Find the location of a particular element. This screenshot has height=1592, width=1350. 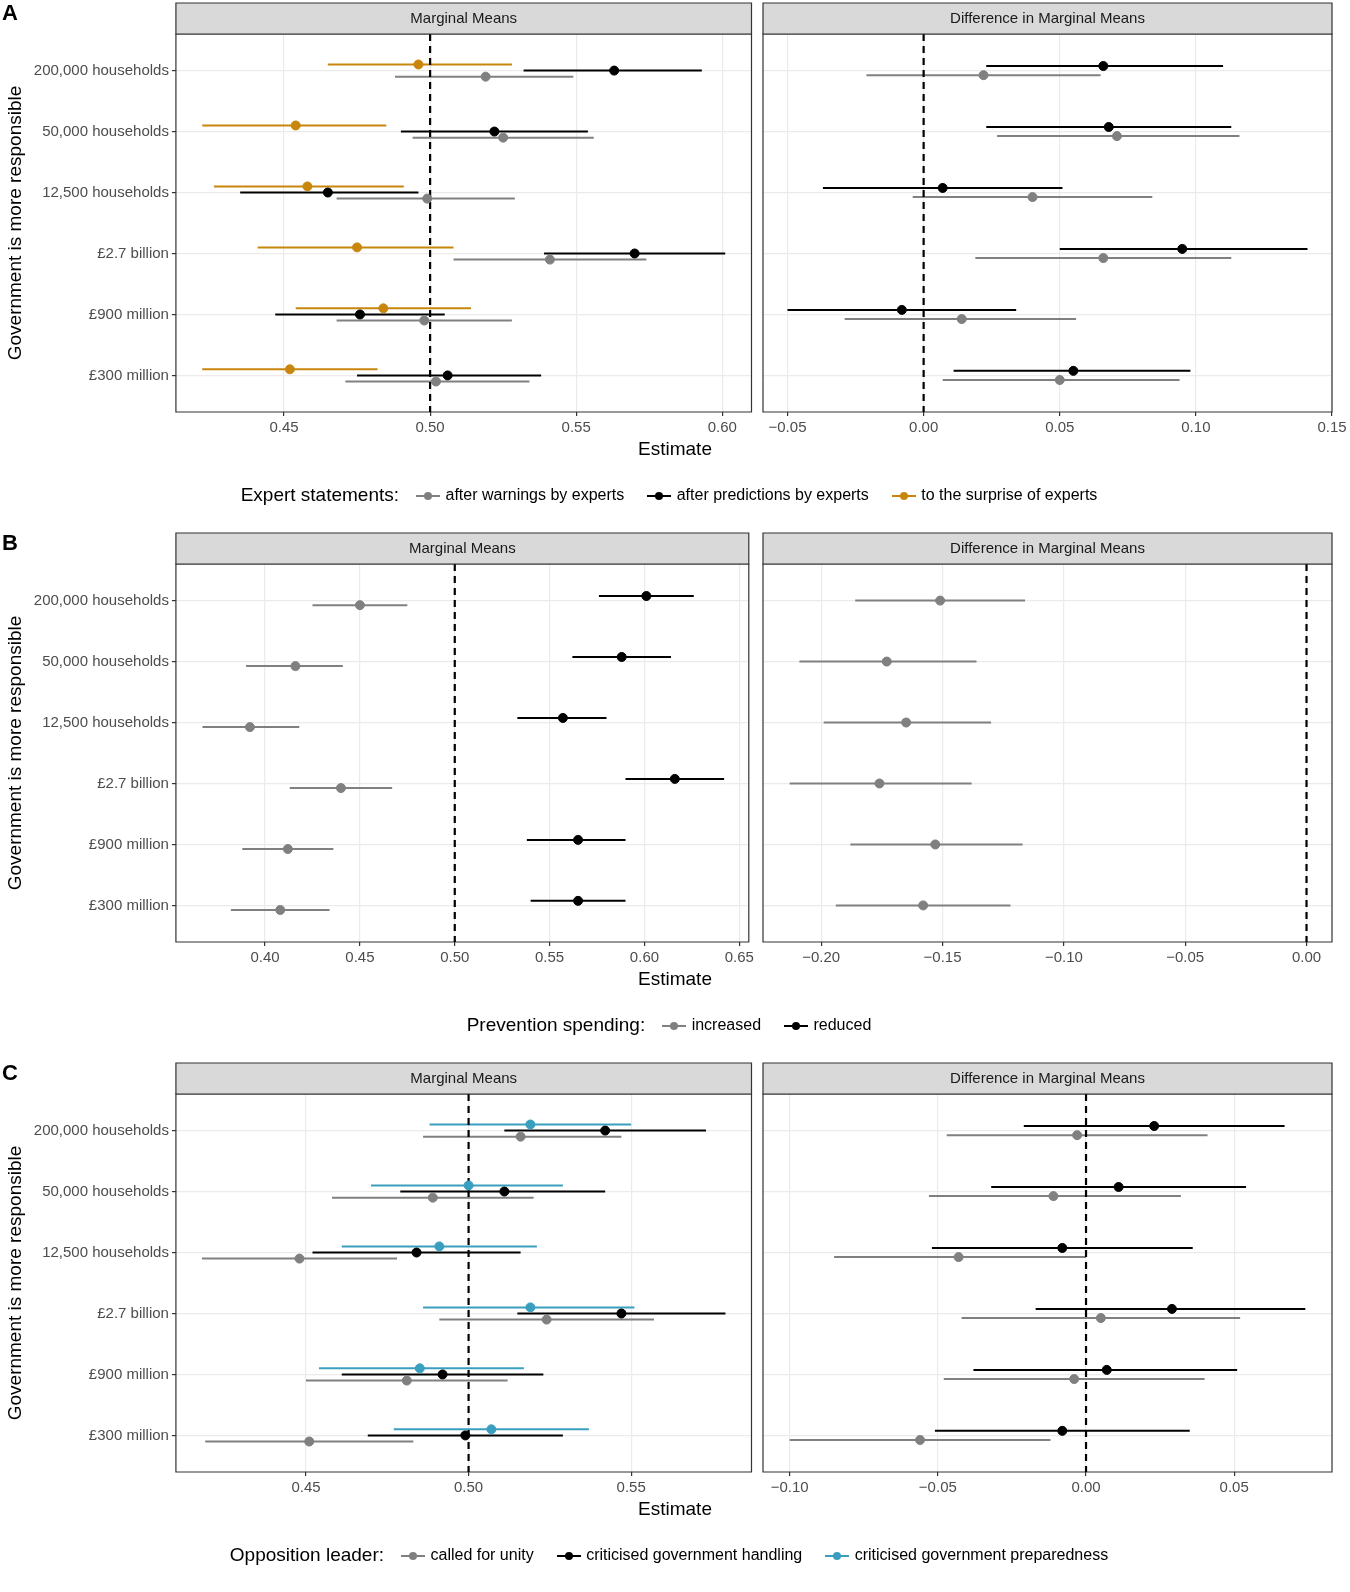

legend-label: increased is located at coordinates (726, 1024).